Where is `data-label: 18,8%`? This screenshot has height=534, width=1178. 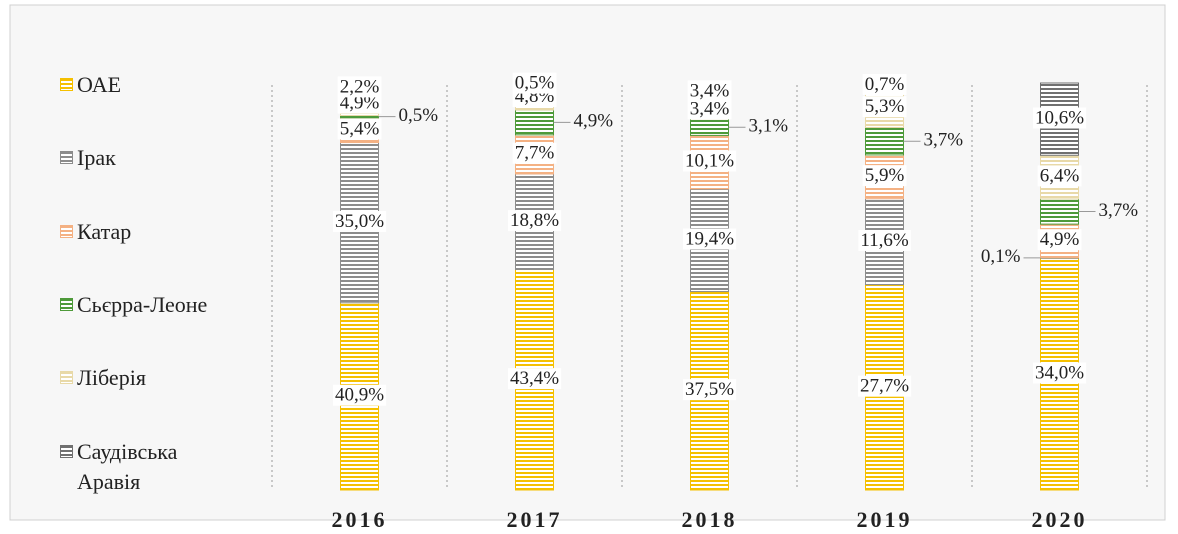 data-label: 18,8% is located at coordinates (534, 220).